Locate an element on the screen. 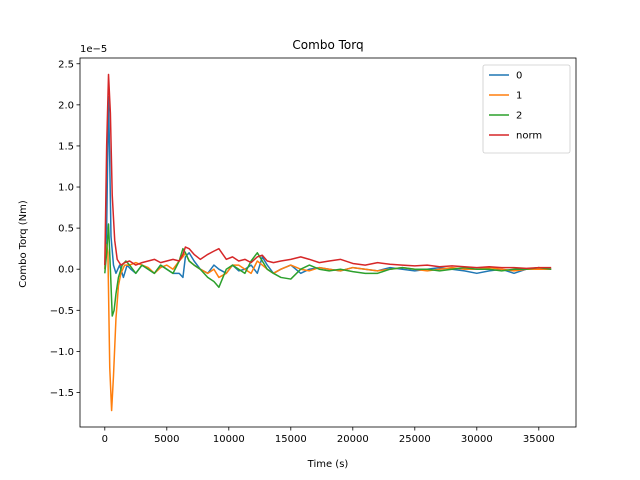  legend-label-2: 2 is located at coordinates (519, 116).